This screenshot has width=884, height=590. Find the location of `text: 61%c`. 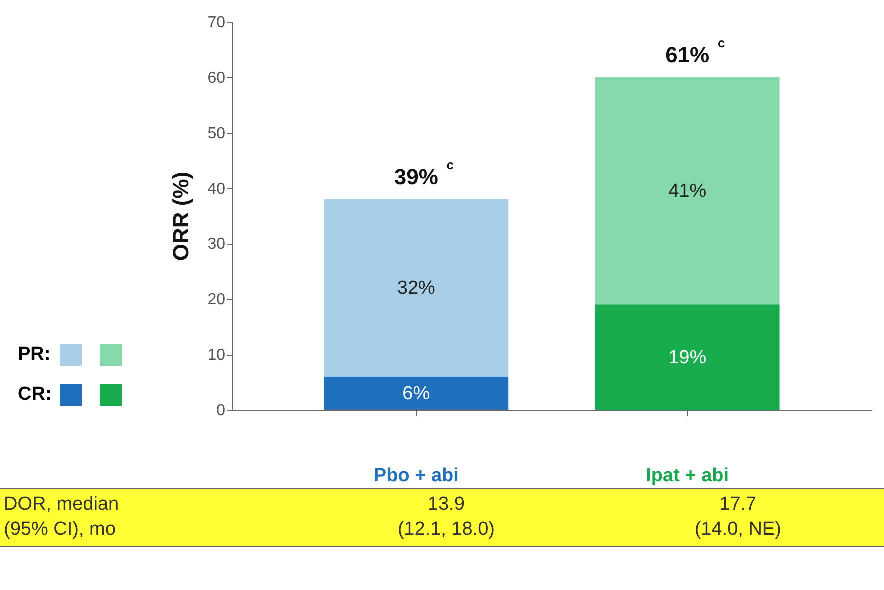

text: 61%c is located at coordinates (696, 51).